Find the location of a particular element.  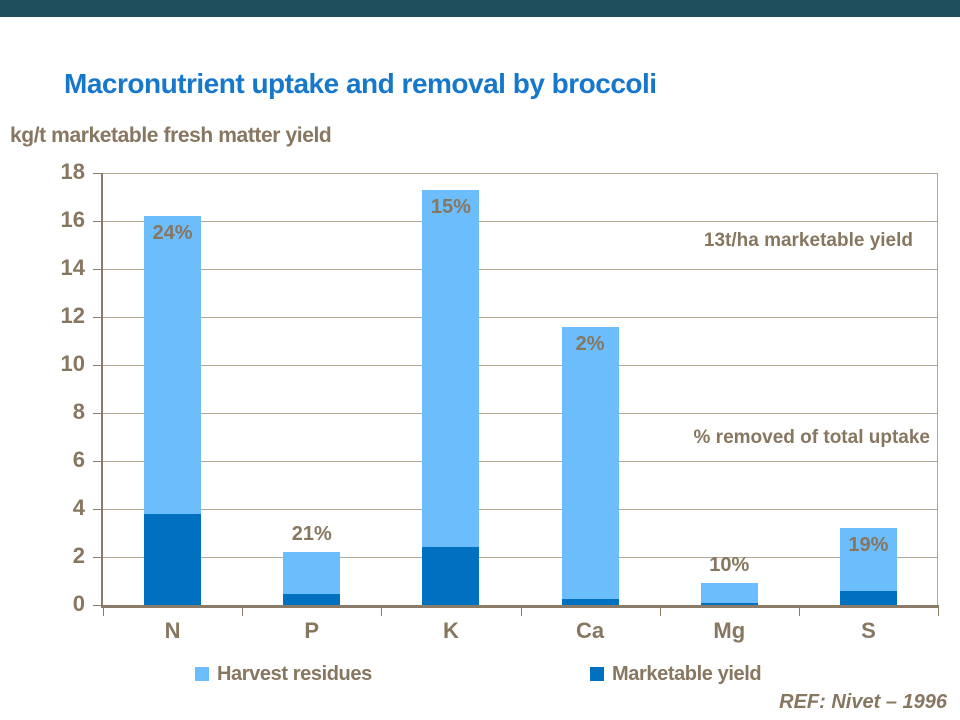

bar-P is located at coordinates (312, 578).